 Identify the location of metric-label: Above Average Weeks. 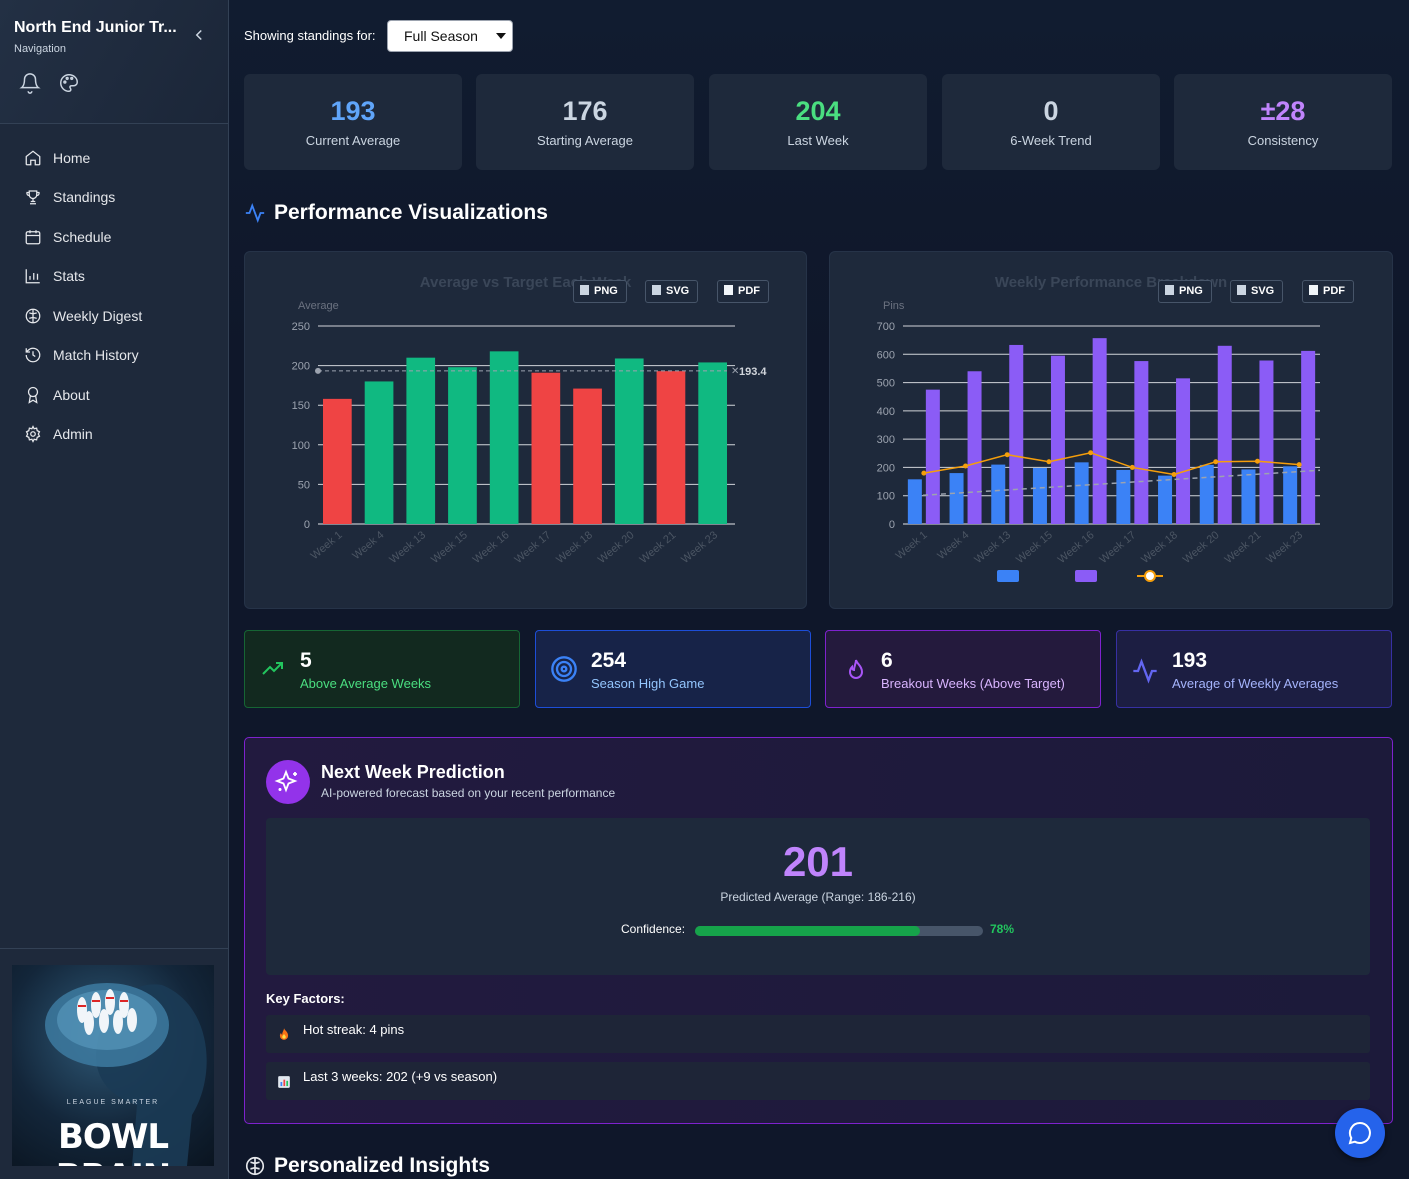
(366, 683).